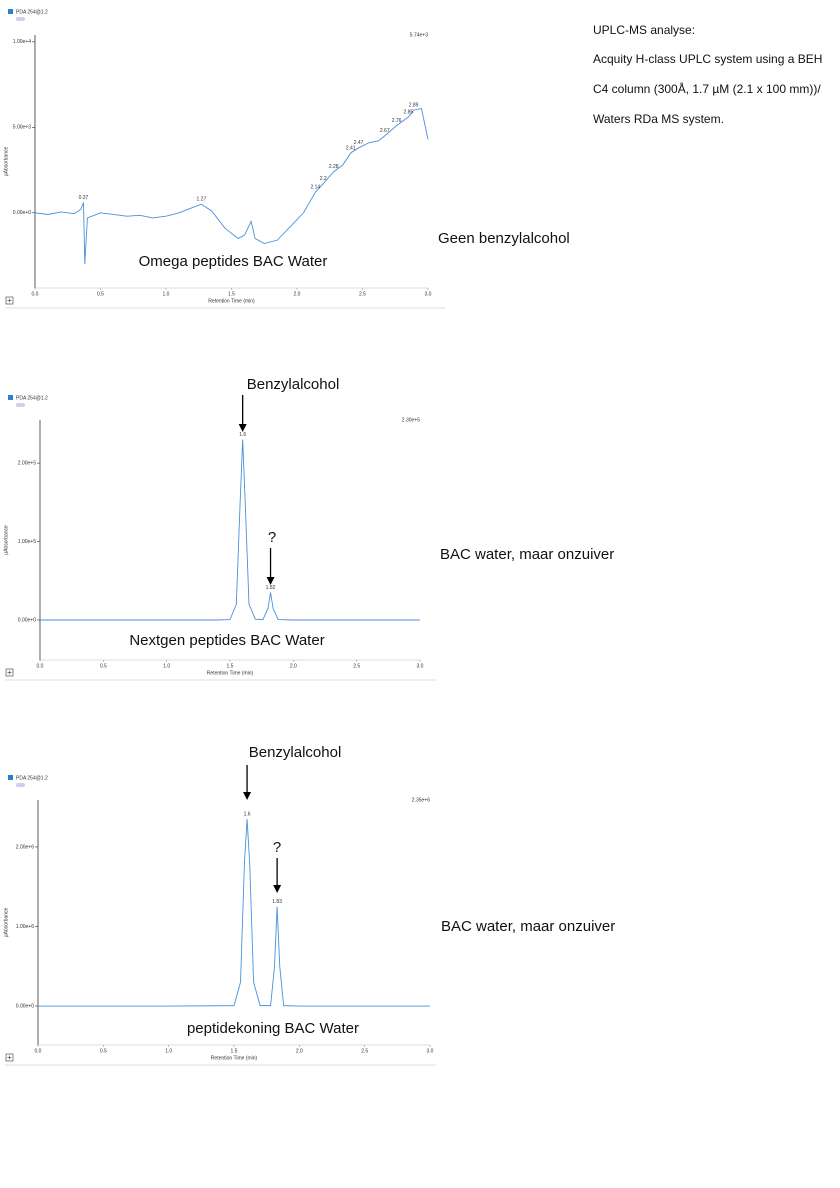  What do you see at coordinates (385, 131) in the screenshot?
I see `peak-label: 2.67` at bounding box center [385, 131].